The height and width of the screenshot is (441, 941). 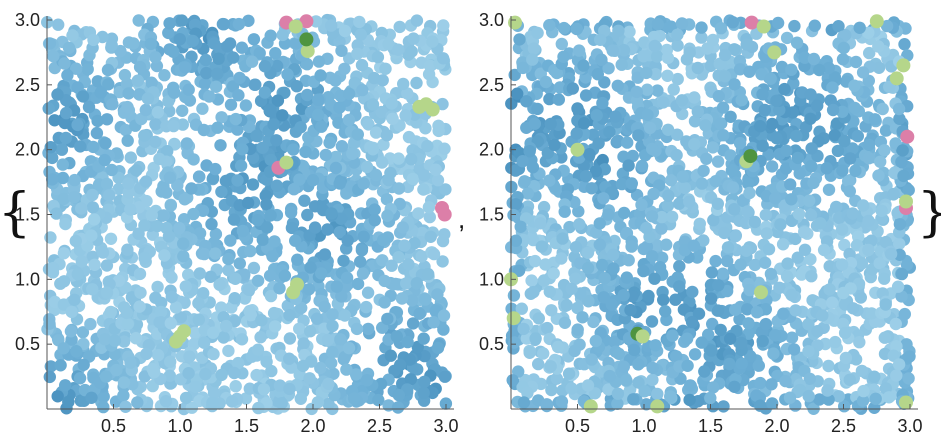 I want to click on y-tick-label: 2.0, so click(x=27, y=150).